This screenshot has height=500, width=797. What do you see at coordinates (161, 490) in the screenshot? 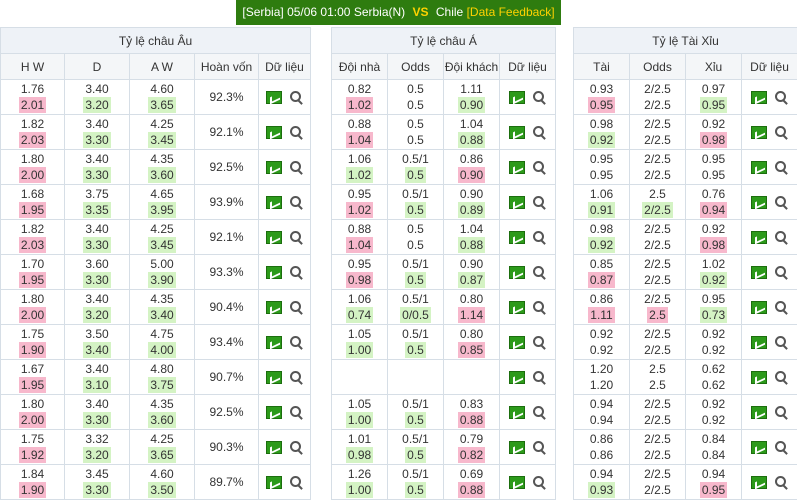
I see `live-odds: 3.50` at bounding box center [161, 490].